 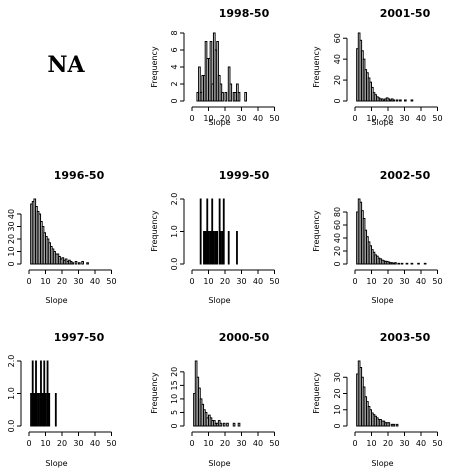 What do you see at coordinates (79, 337) in the screenshot?
I see `panel-title: 1997-50` at bounding box center [79, 337].